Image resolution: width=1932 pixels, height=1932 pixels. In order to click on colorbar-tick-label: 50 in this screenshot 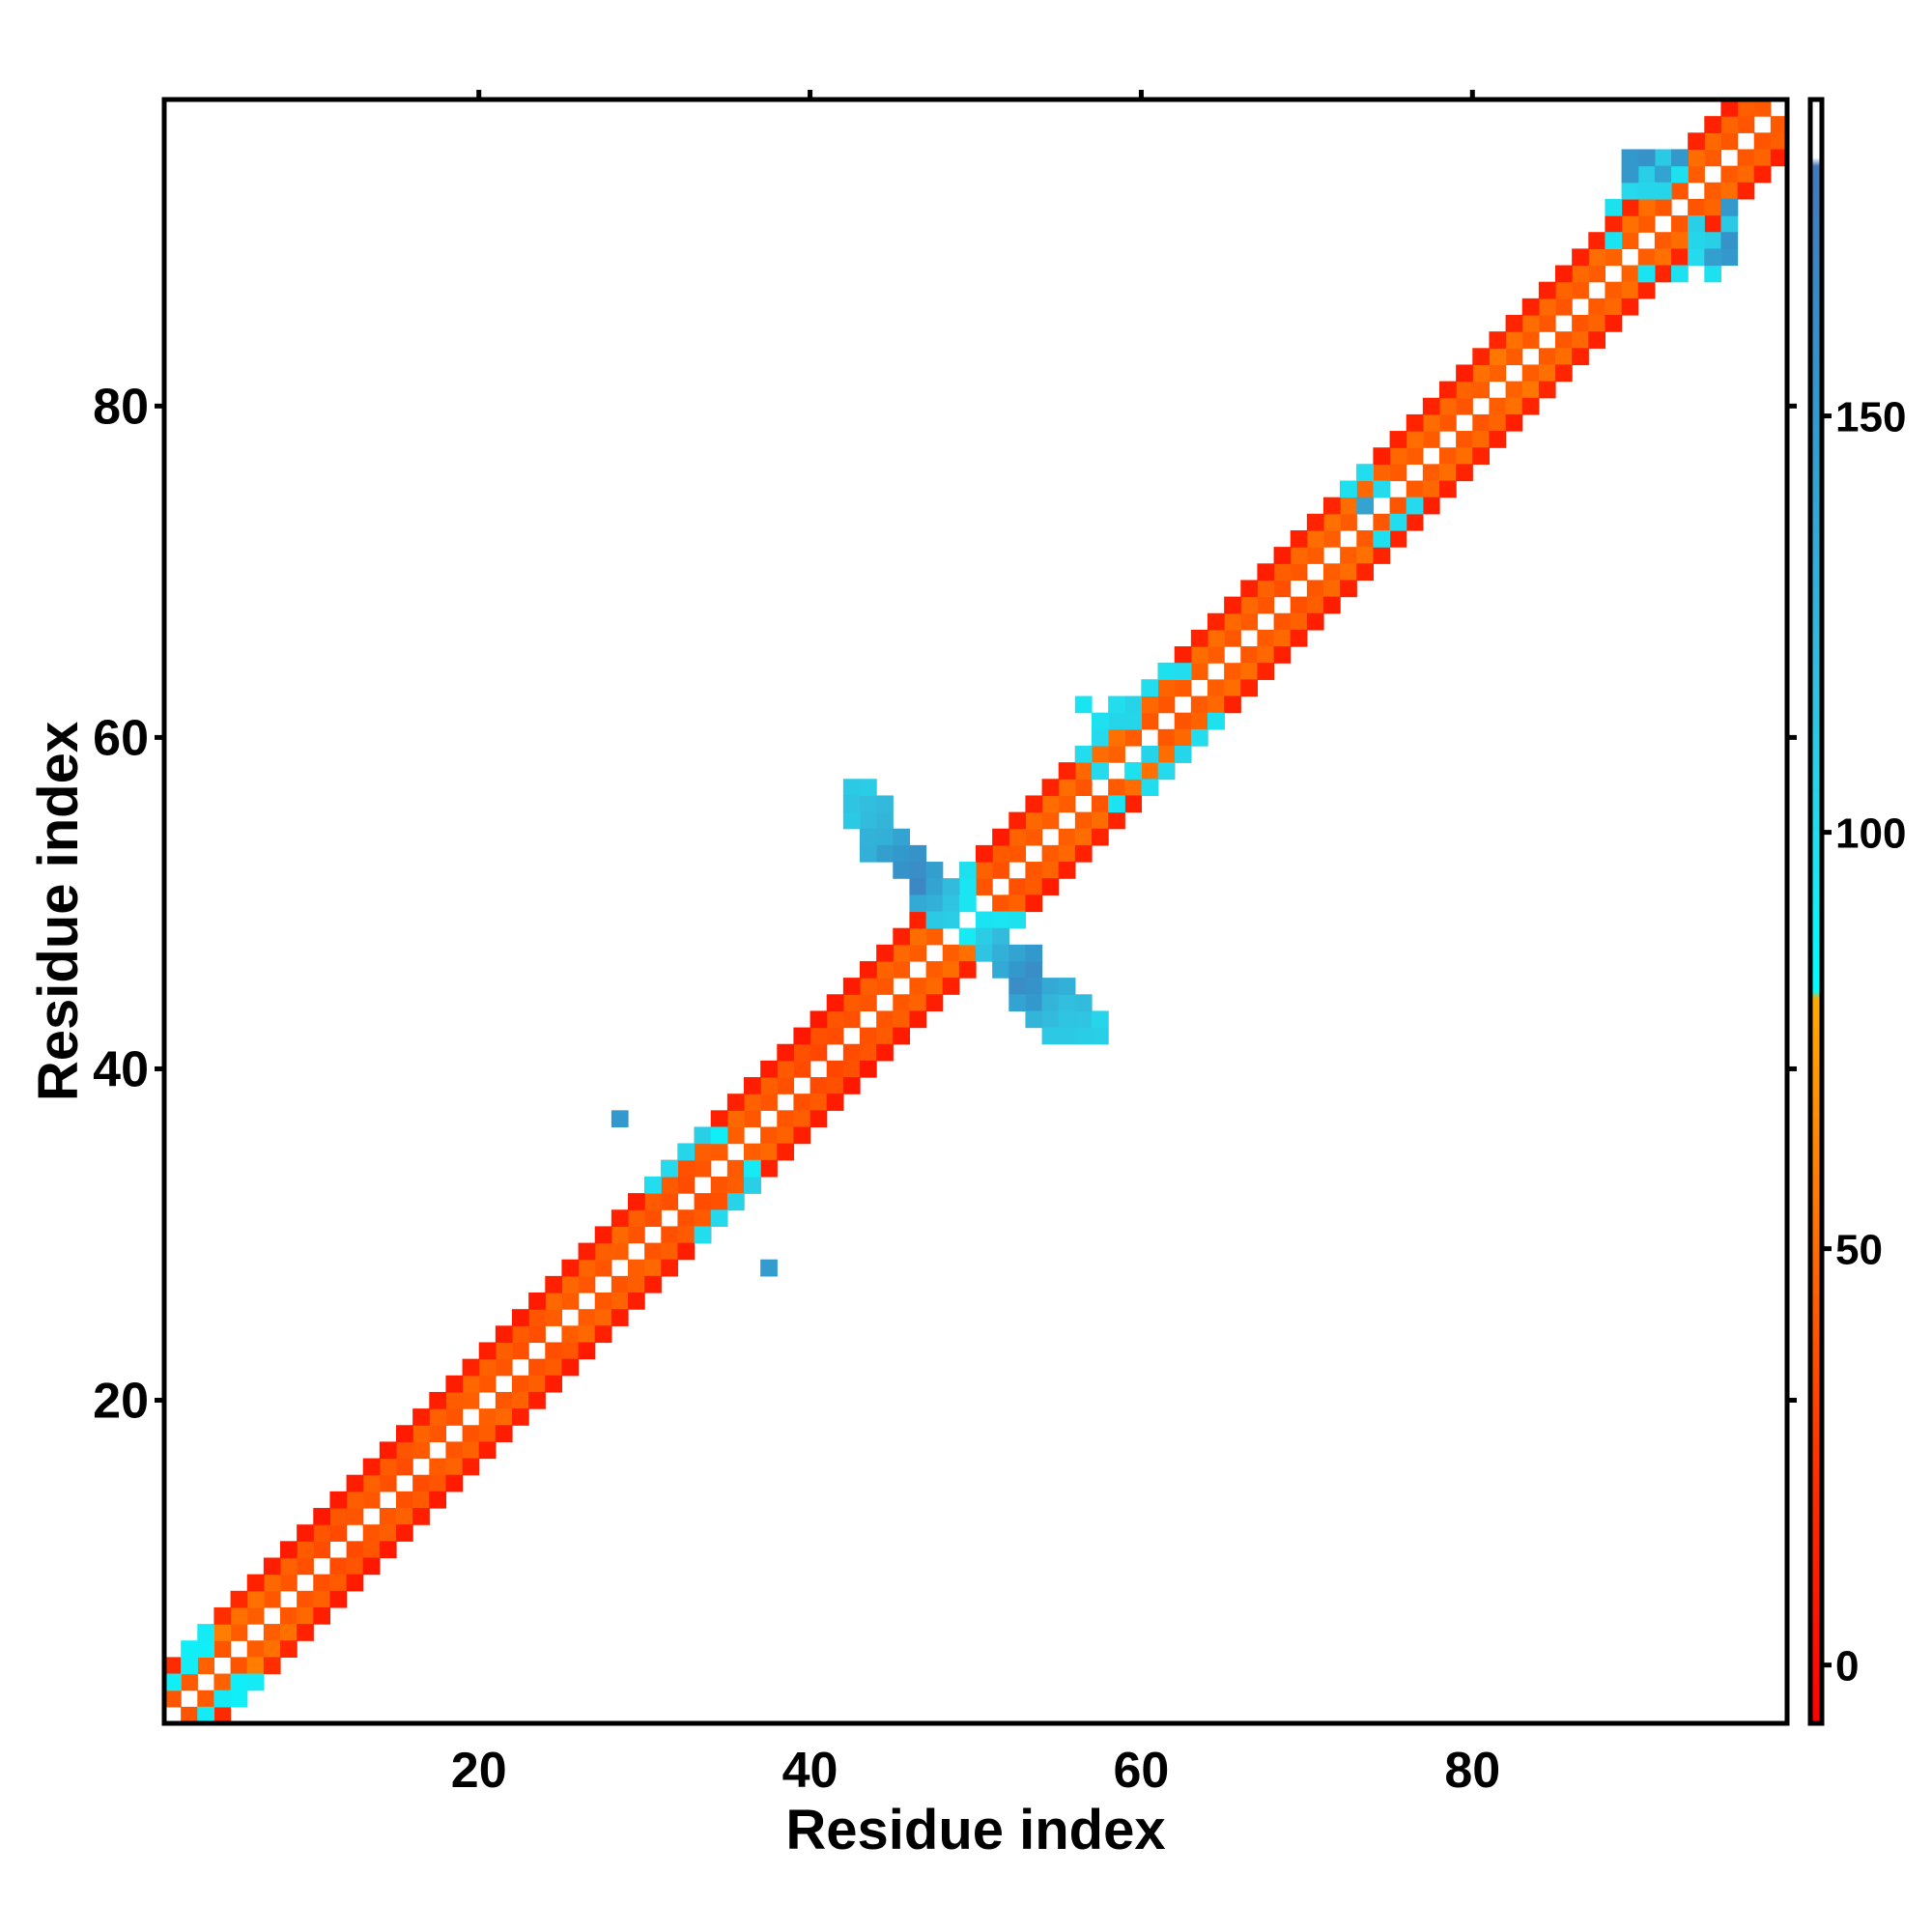, I will do `click(1859, 1250)`.